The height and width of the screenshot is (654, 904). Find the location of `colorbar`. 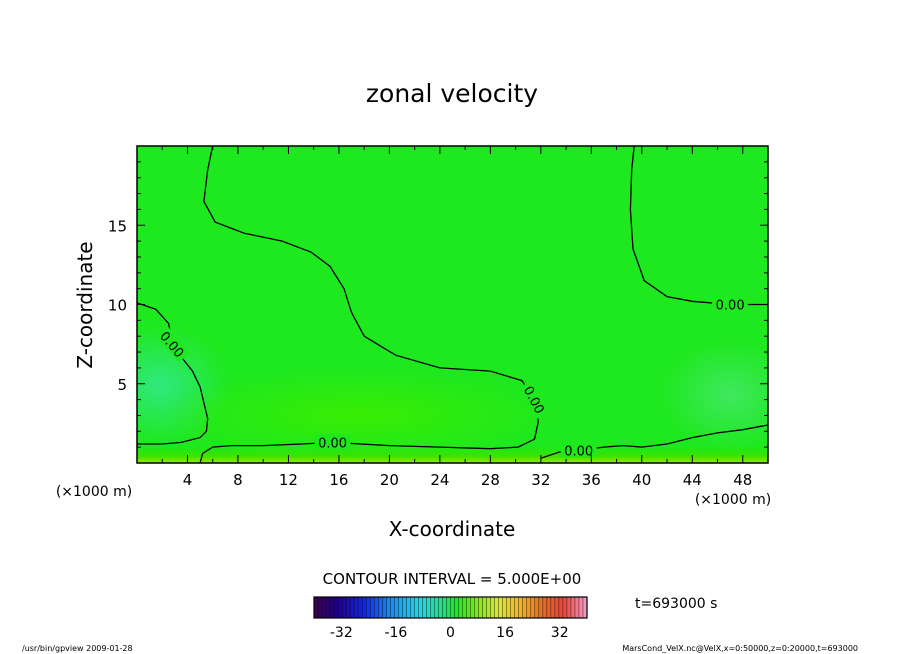

colorbar is located at coordinates (450, 607).